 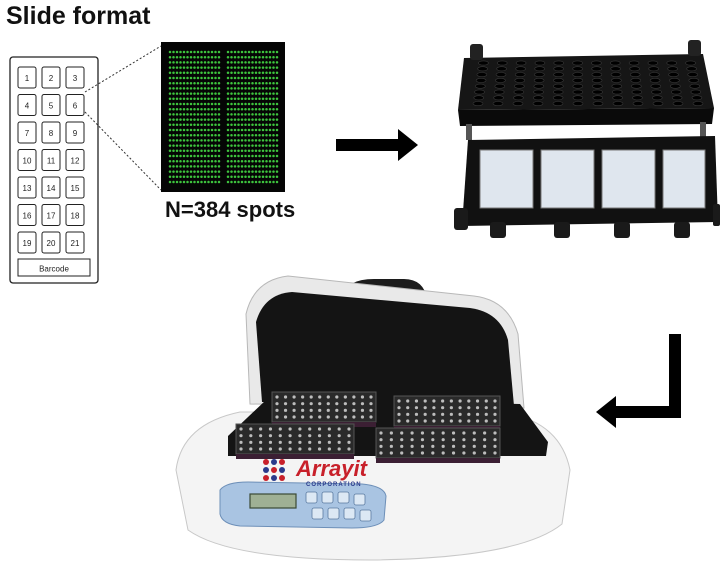 What do you see at coordinates (334, 485) in the screenshot?
I see `brand-subname: CORPORATION` at bounding box center [334, 485].